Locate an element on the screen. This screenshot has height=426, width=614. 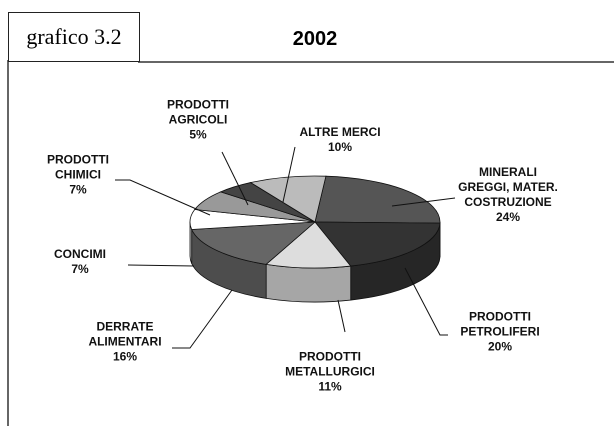
value-label: 20% is located at coordinates (500, 346).